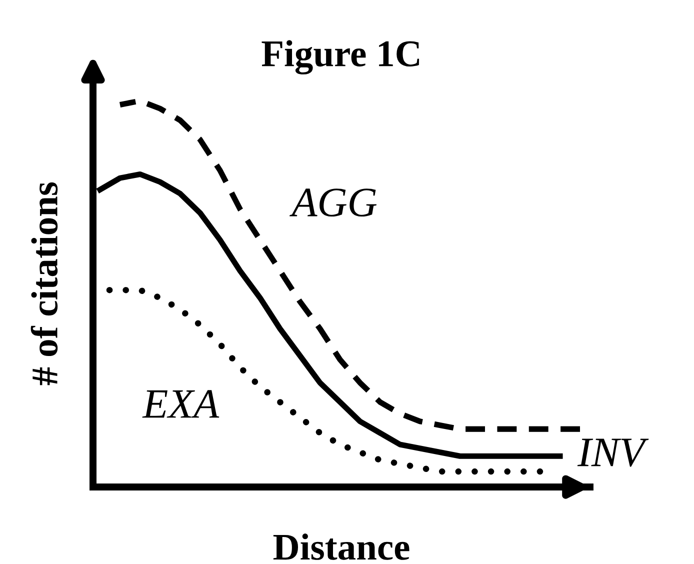 The image size is (694, 564). Describe the element at coordinates (341, 57) in the screenshot. I see `chart-title: Figure 1C` at that location.